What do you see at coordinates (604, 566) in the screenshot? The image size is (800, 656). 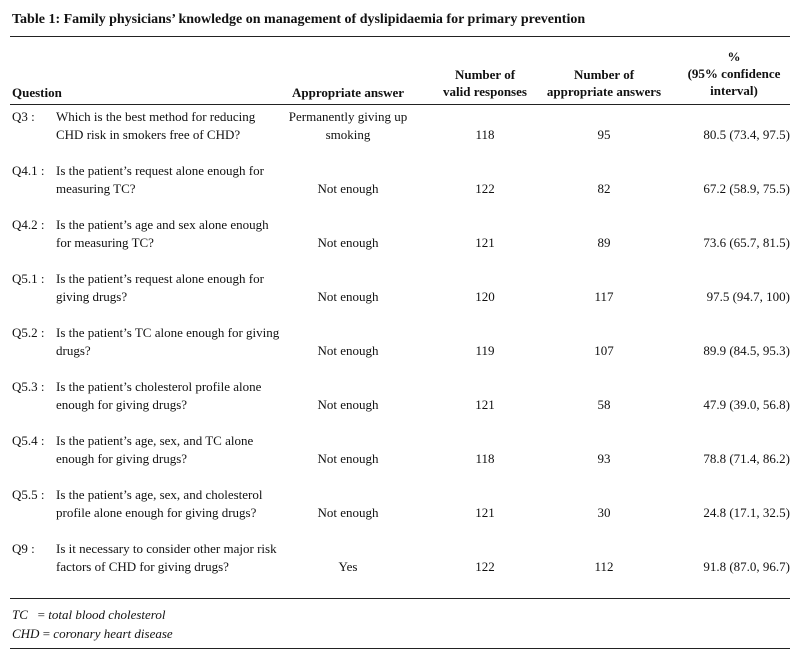 I see `appropriate-answers-value: 112` at bounding box center [604, 566].